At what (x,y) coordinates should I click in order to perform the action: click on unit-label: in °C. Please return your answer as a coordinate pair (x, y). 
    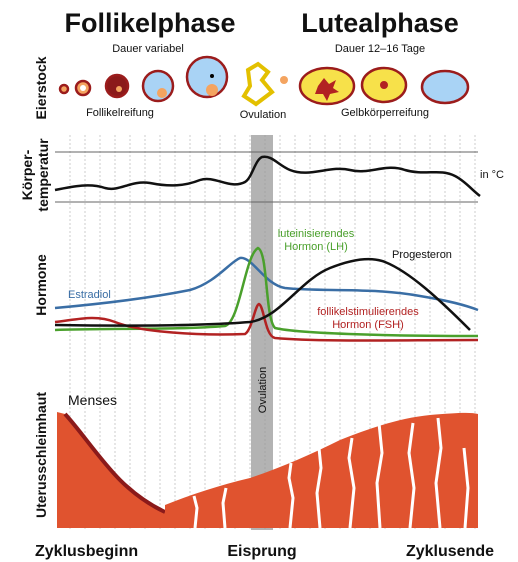
    Looking at the image, I should click on (492, 175).